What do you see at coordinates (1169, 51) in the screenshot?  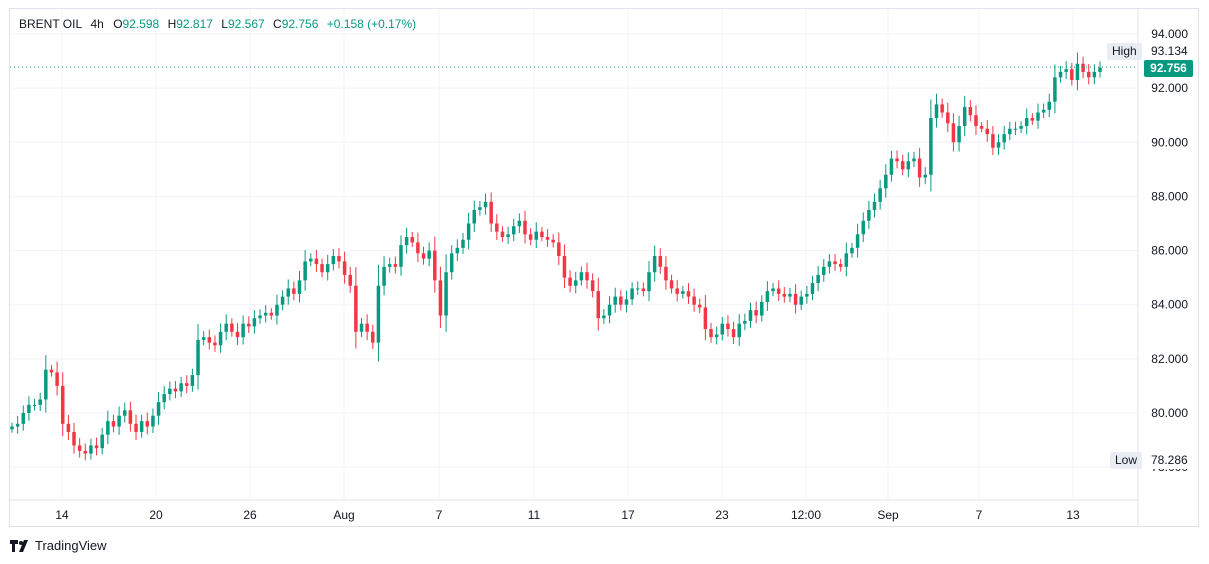 I see `high-marker-value: 93.134` at bounding box center [1169, 51].